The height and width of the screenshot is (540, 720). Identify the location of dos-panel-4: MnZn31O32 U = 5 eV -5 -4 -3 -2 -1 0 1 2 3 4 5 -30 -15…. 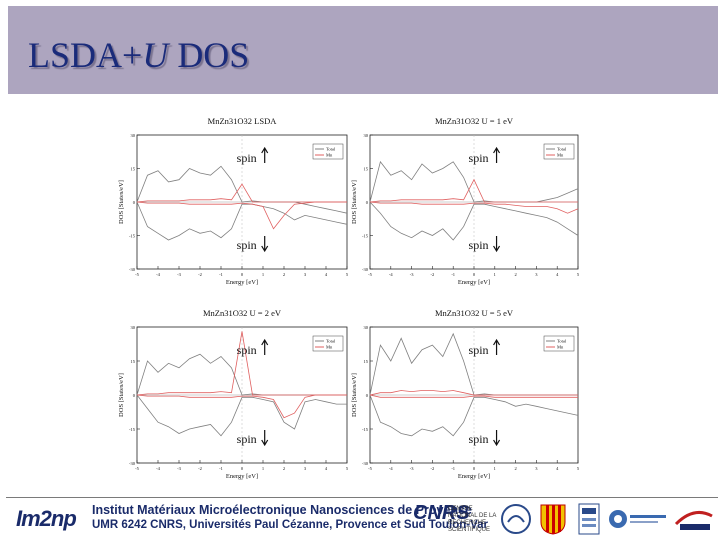
(465, 394).